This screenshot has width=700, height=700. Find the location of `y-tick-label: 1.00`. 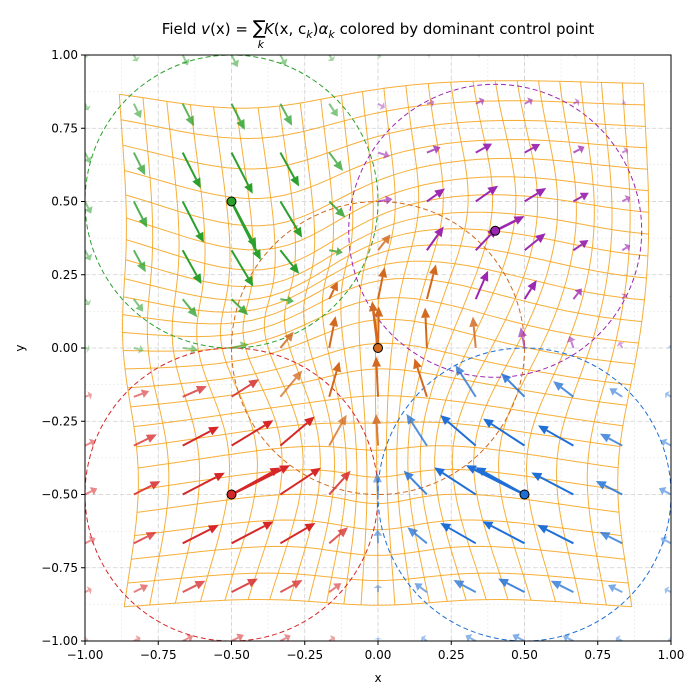

y-tick-label: 1.00 is located at coordinates (64, 55).